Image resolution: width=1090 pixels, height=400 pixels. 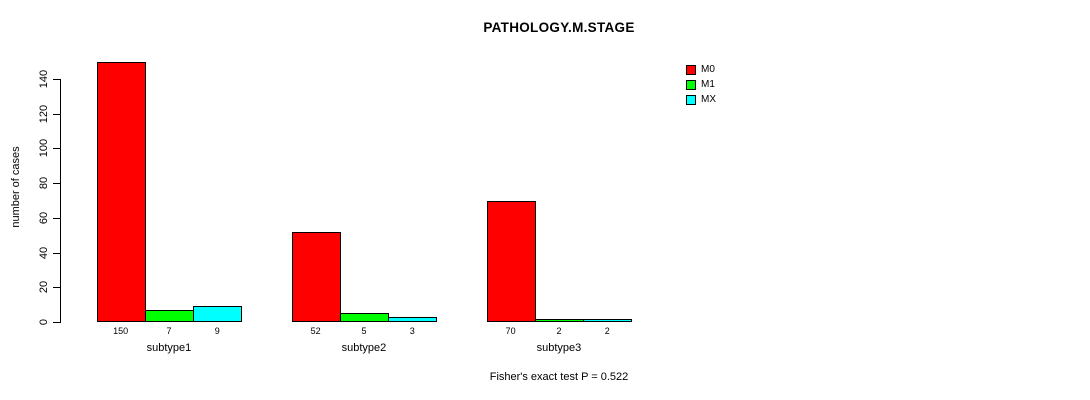 I want to click on bar-m1-subtype3, so click(x=559, y=320).